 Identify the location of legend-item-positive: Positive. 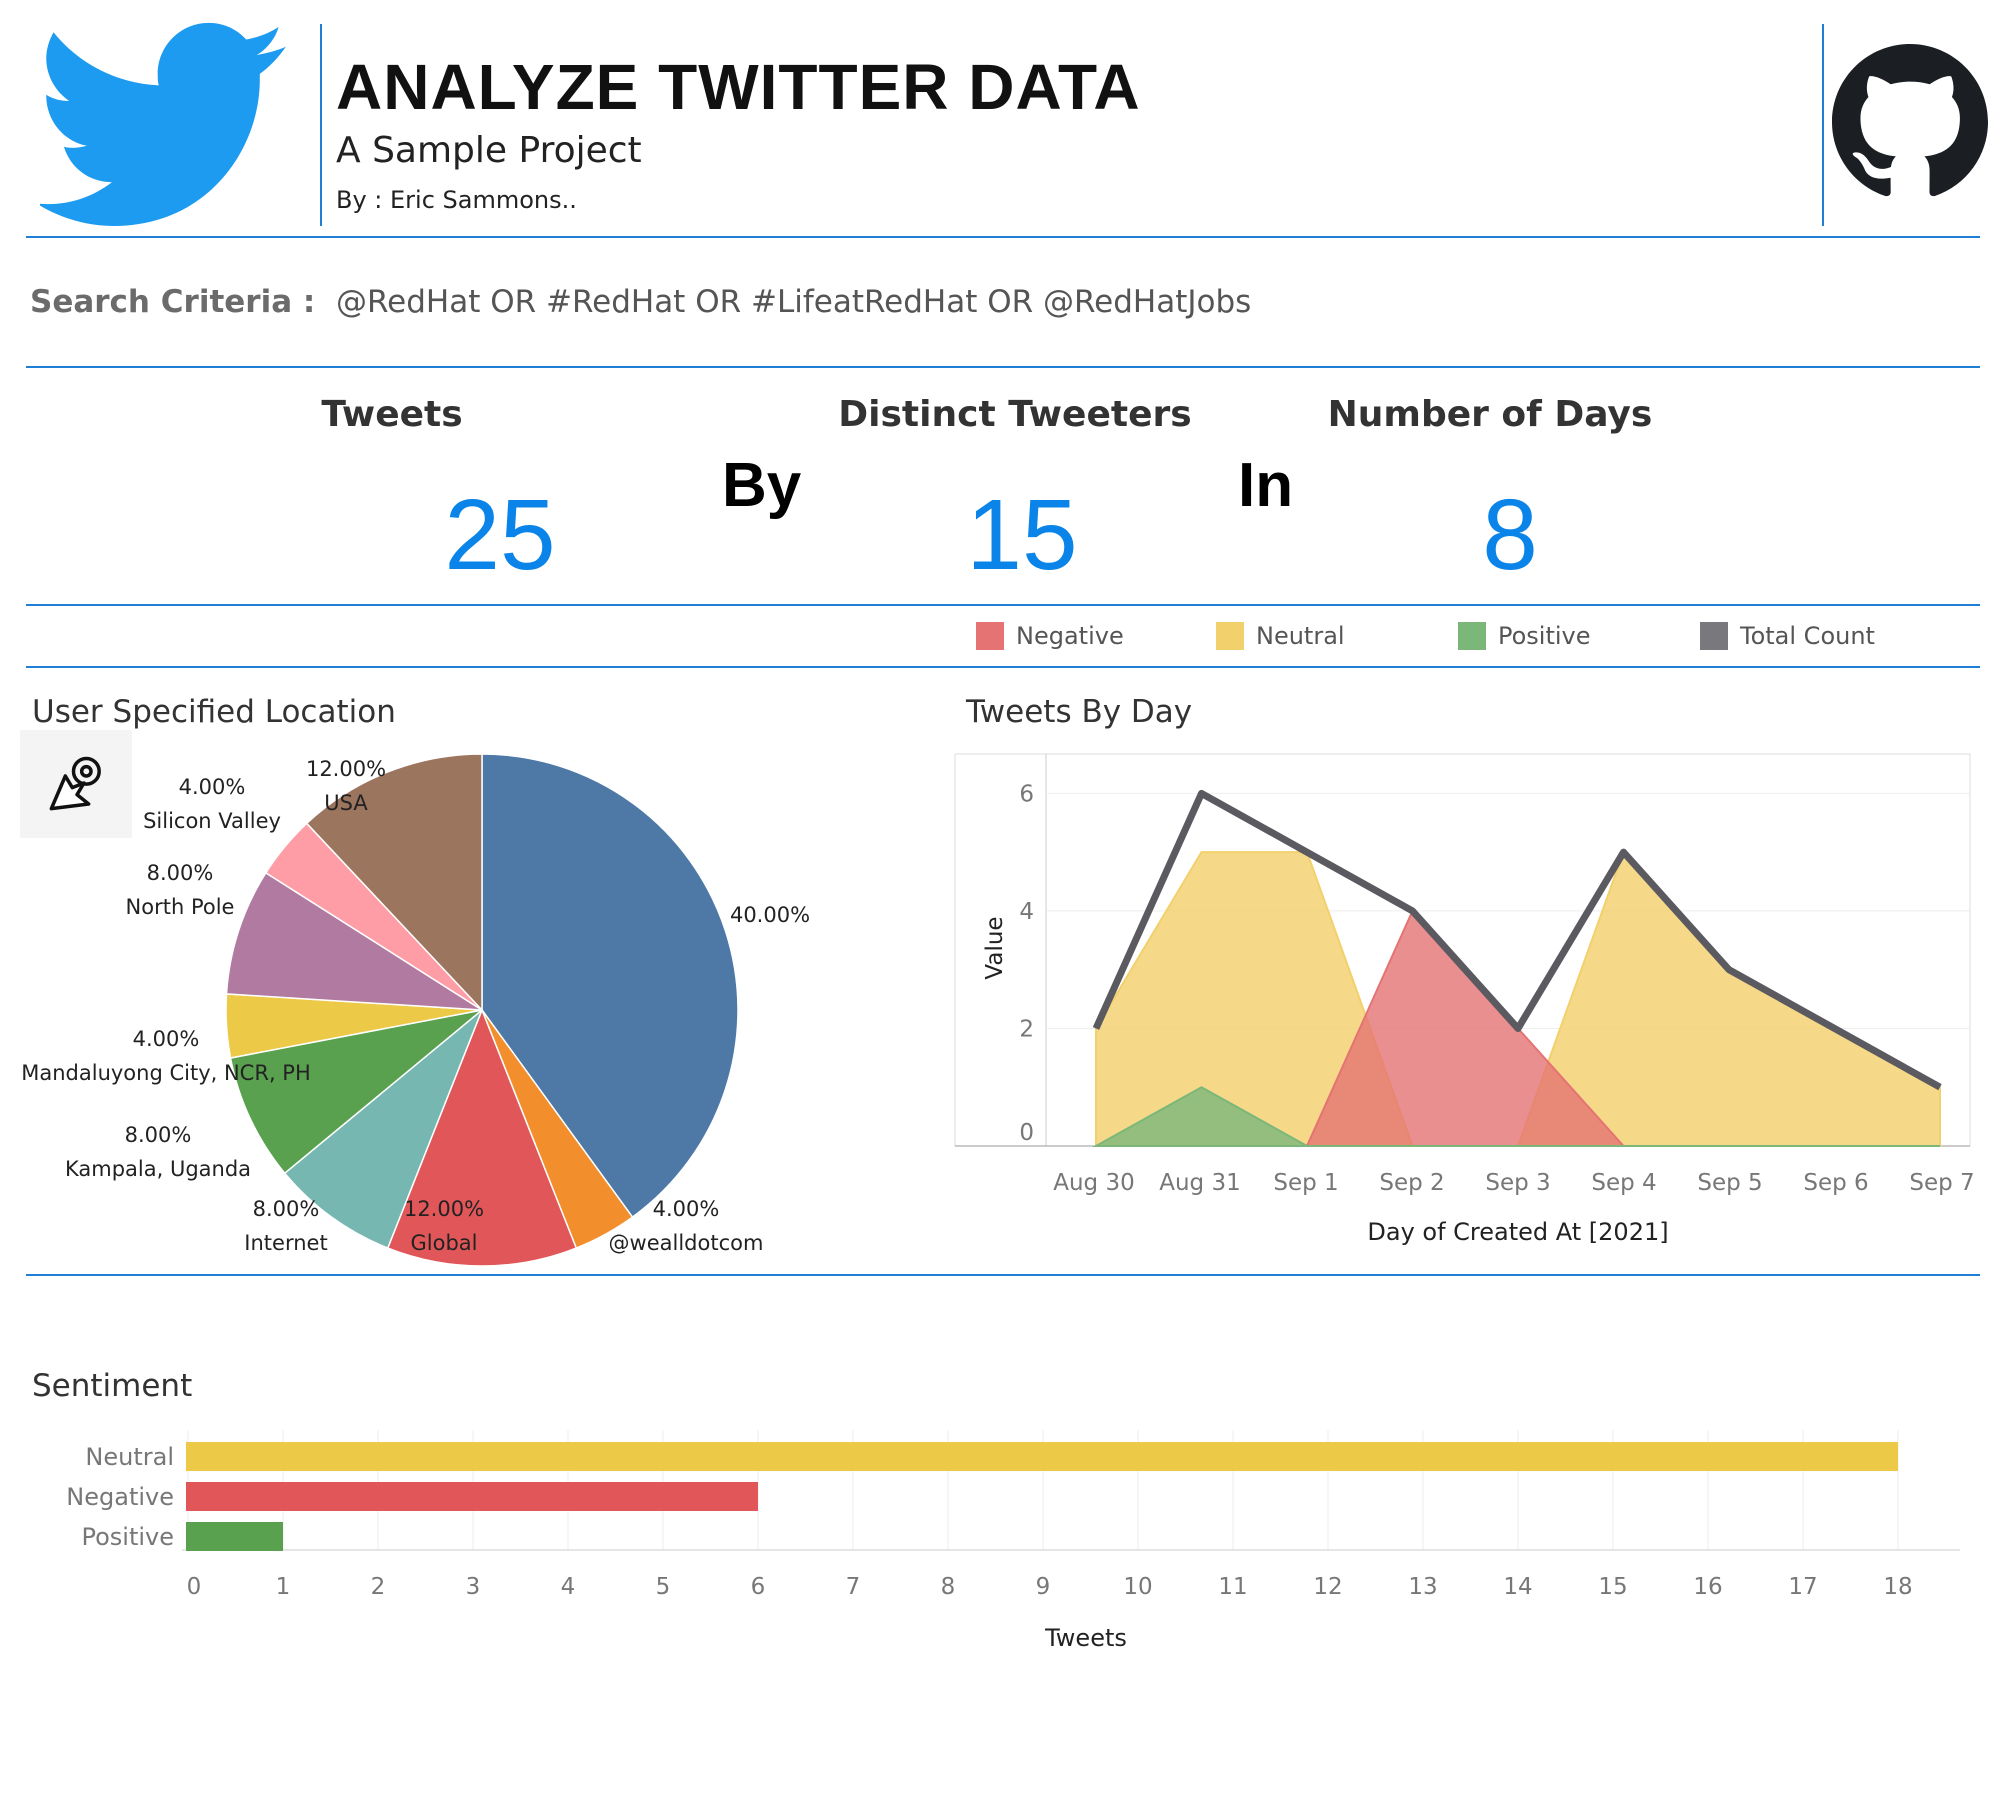
(1524, 636).